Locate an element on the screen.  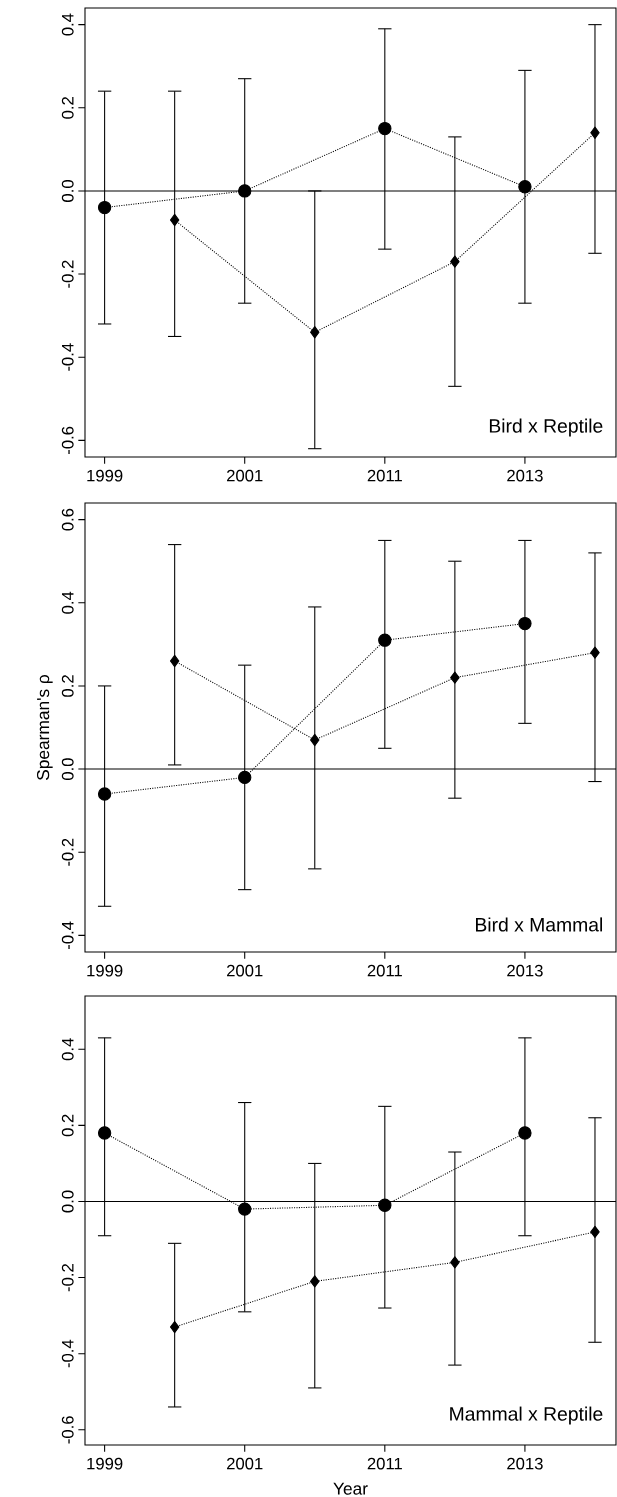
annotation: Bird x Mammal is located at coordinates (539, 924).